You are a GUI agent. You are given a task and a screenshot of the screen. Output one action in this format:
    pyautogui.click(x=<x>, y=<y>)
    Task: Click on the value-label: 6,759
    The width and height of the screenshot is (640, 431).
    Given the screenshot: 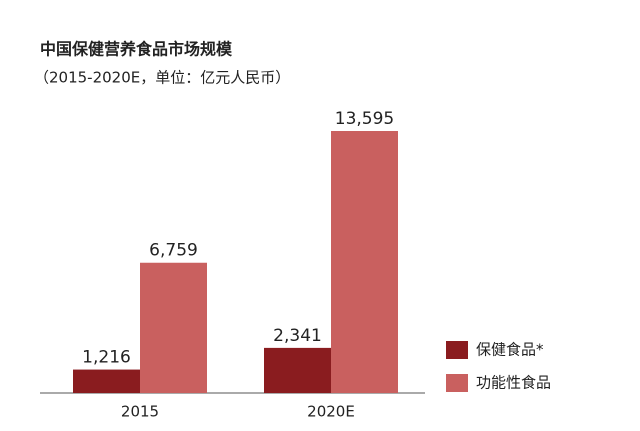 What is the action you would take?
    pyautogui.click(x=173, y=251)
    